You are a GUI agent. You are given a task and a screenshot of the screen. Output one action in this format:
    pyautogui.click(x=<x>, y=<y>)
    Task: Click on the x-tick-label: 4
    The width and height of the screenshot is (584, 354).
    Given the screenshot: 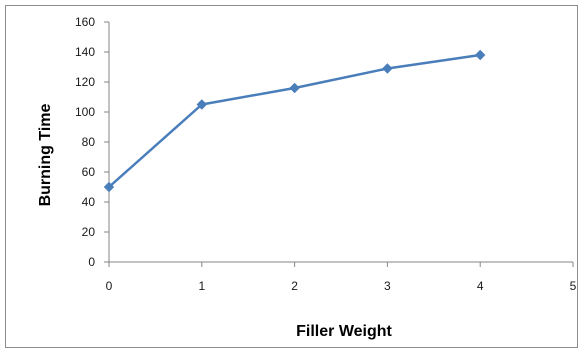 What is the action you would take?
    pyautogui.click(x=480, y=286)
    